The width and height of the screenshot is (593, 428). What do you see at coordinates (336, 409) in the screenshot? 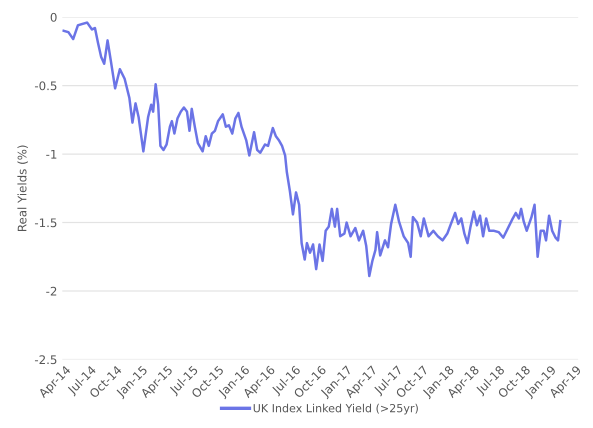
I see `legend-label: UK Index Linked Yield (>25yr)` at bounding box center [336, 409].